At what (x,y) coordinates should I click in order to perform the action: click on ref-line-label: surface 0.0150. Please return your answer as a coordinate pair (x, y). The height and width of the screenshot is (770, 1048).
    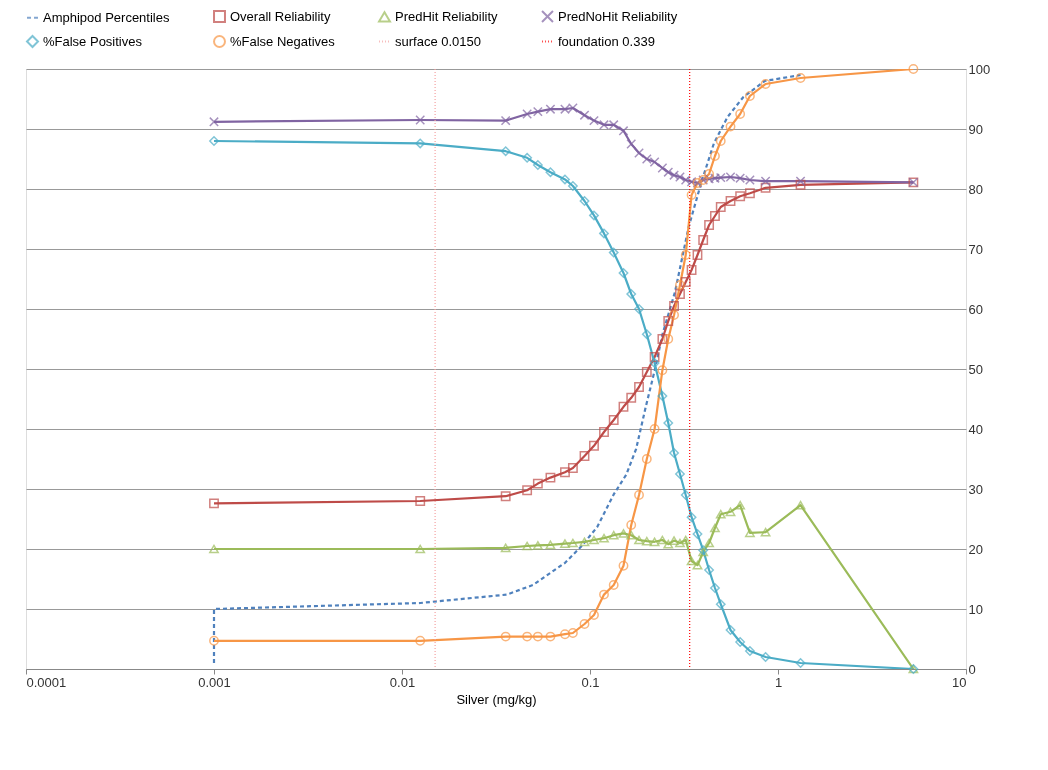
    Looking at the image, I should click on (438, 41).